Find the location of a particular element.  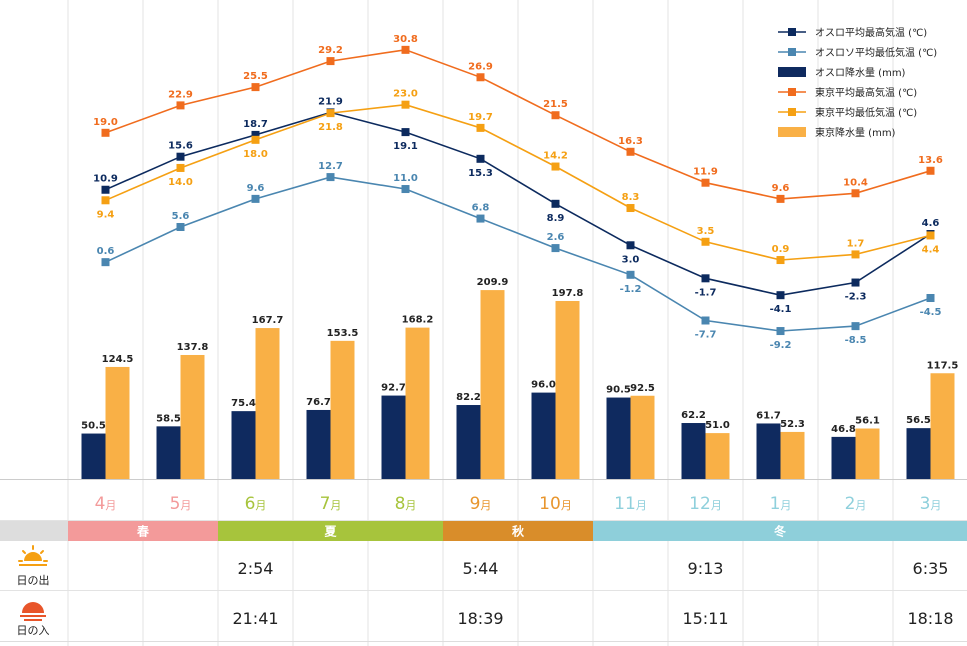

bar-value-label: 137.8 is located at coordinates (193, 347).